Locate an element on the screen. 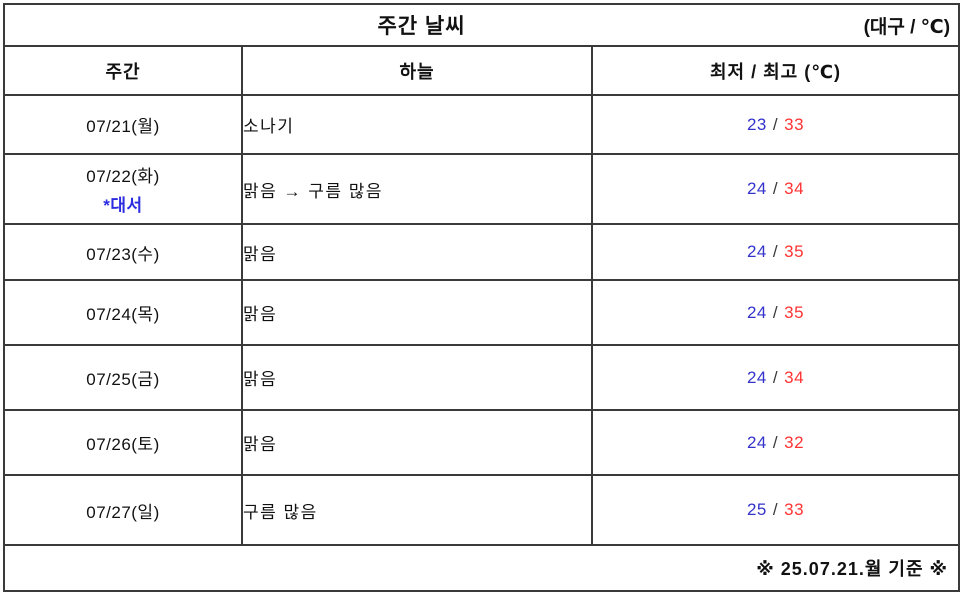 Image resolution: width=964 pixels, height=592 pixels. title-location-unit: (대구 / ℃) is located at coordinates (907, 27).